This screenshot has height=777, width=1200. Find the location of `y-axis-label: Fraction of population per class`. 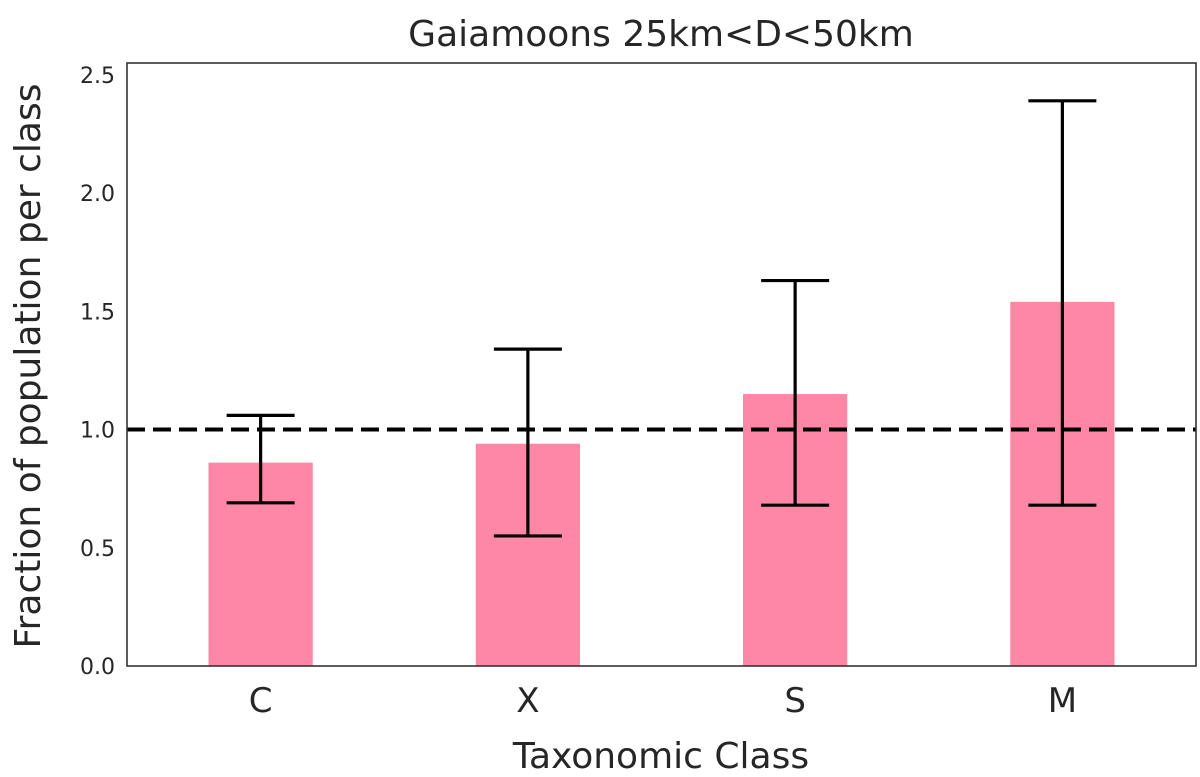

y-axis-label: Fraction of population per class is located at coordinates (28, 366).